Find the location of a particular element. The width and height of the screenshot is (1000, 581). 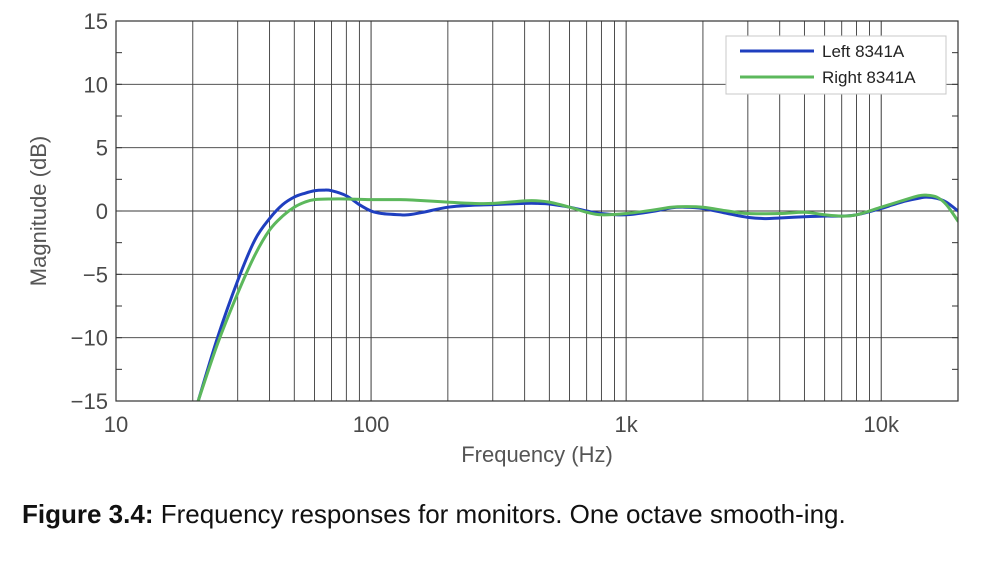

x-tick-label: 10 is located at coordinates (116, 424).